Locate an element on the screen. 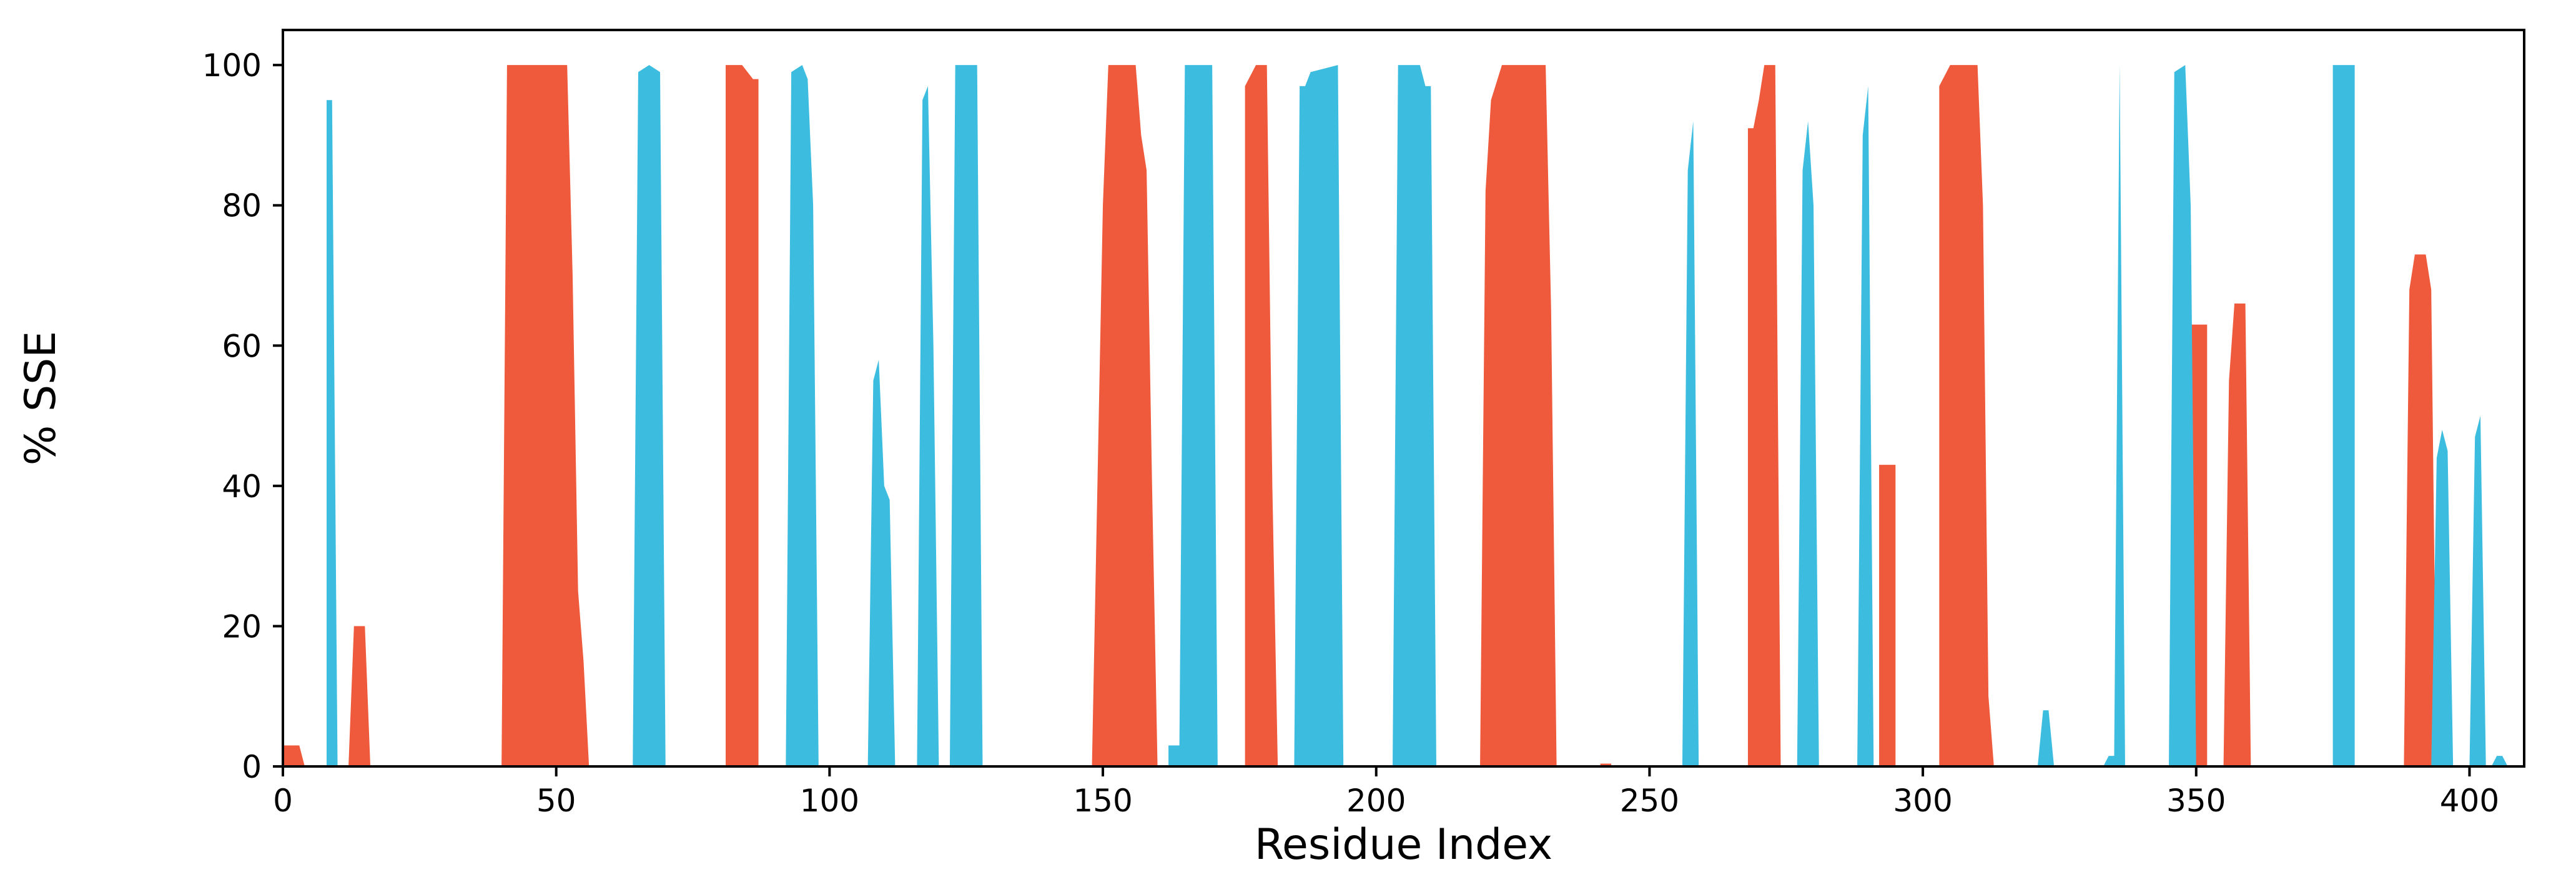  x-tick-label: 250 is located at coordinates (1650, 801).